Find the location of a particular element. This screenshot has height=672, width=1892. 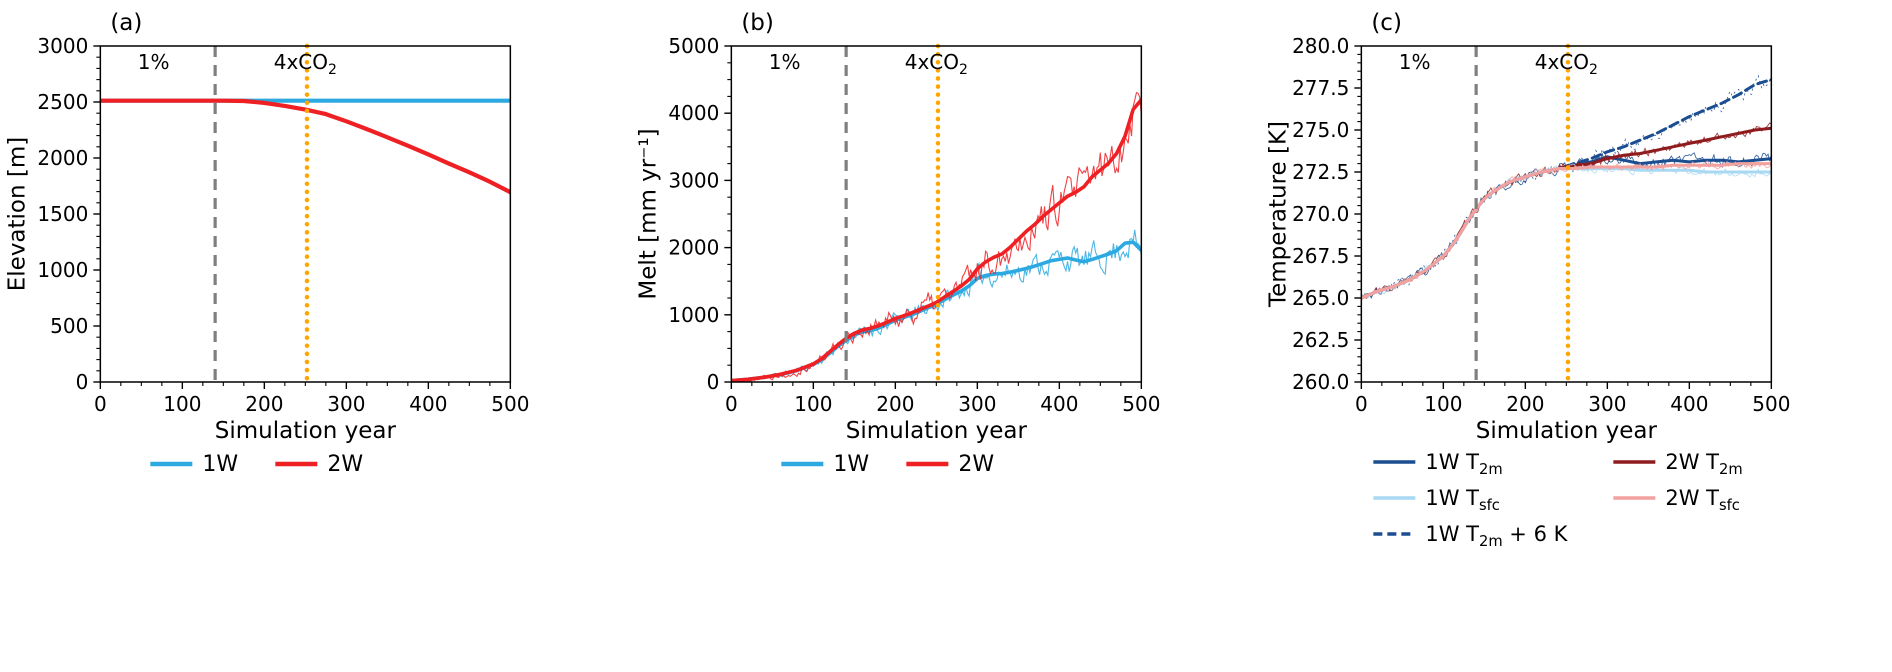

axes-a: 0 100 200 300 400 500 0 500 1000 1500 2000 2500 3000 is located at coordinates (283, 225).